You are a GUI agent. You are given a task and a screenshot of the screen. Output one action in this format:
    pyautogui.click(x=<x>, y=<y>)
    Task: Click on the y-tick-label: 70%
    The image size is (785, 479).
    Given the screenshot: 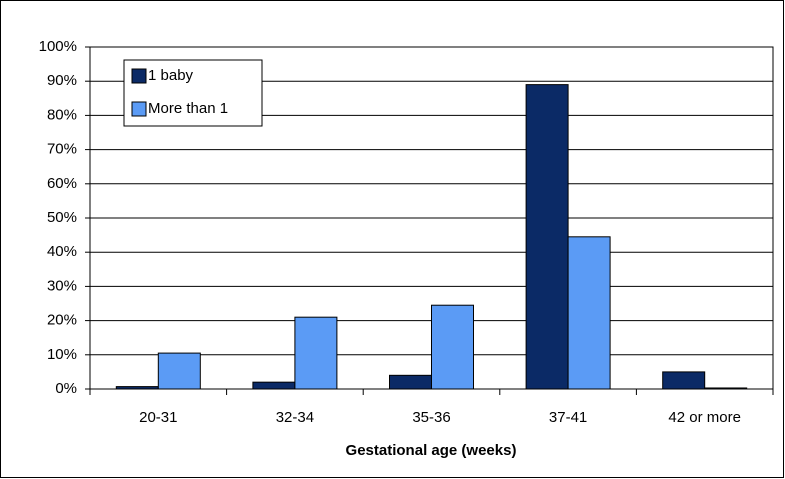 What is the action you would take?
    pyautogui.click(x=62, y=149)
    